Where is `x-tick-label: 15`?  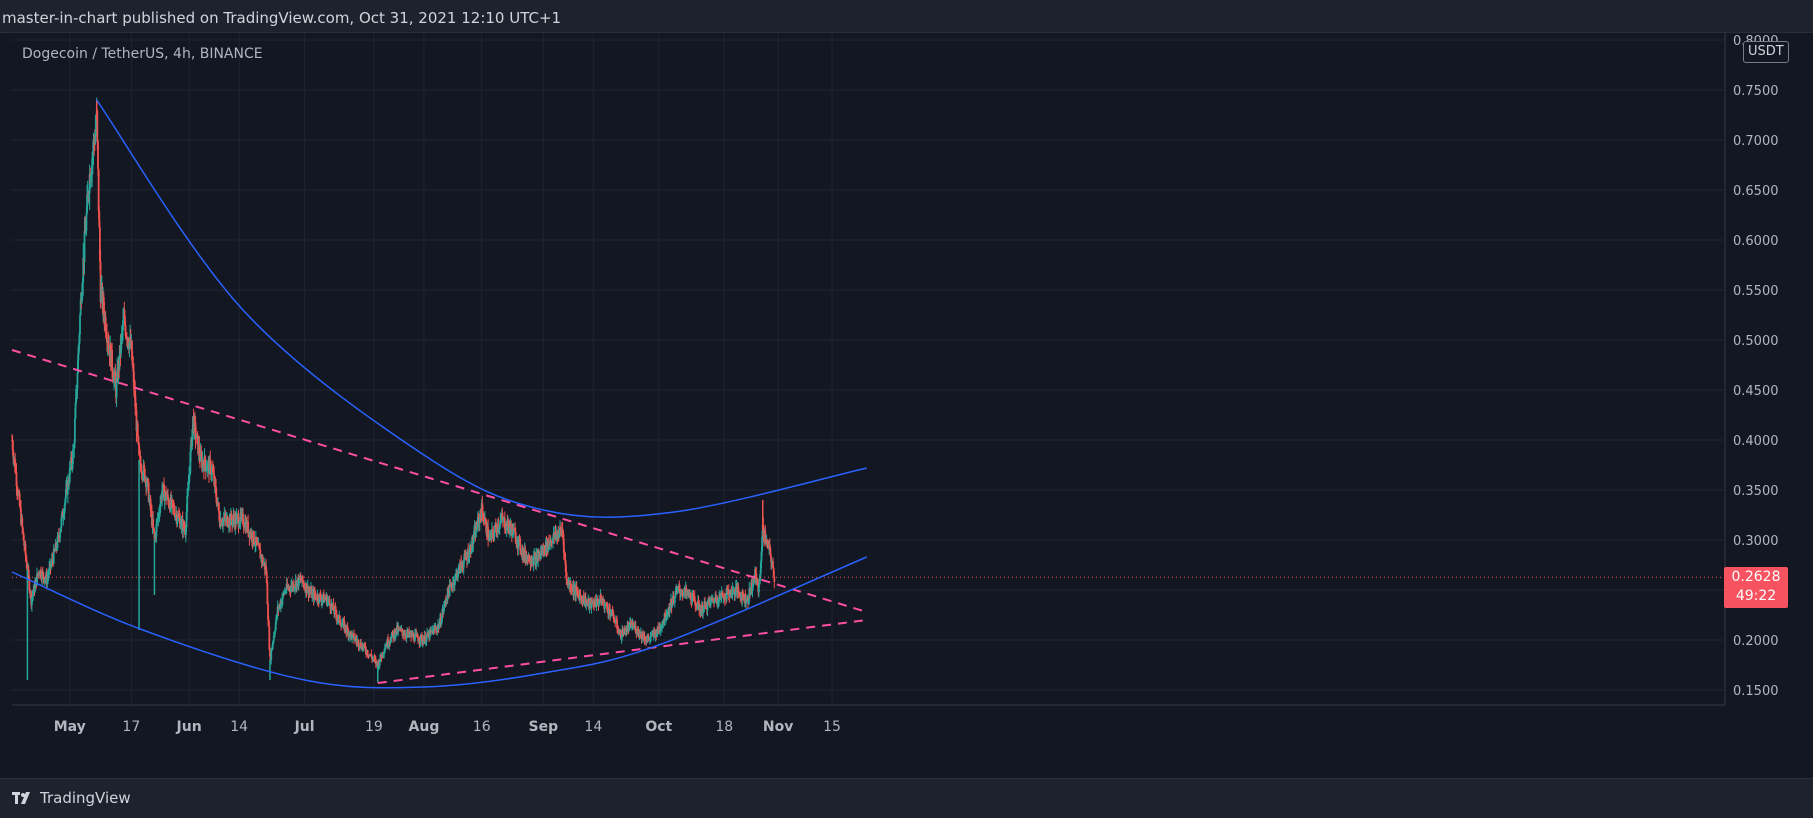 x-tick-label: 15 is located at coordinates (832, 727).